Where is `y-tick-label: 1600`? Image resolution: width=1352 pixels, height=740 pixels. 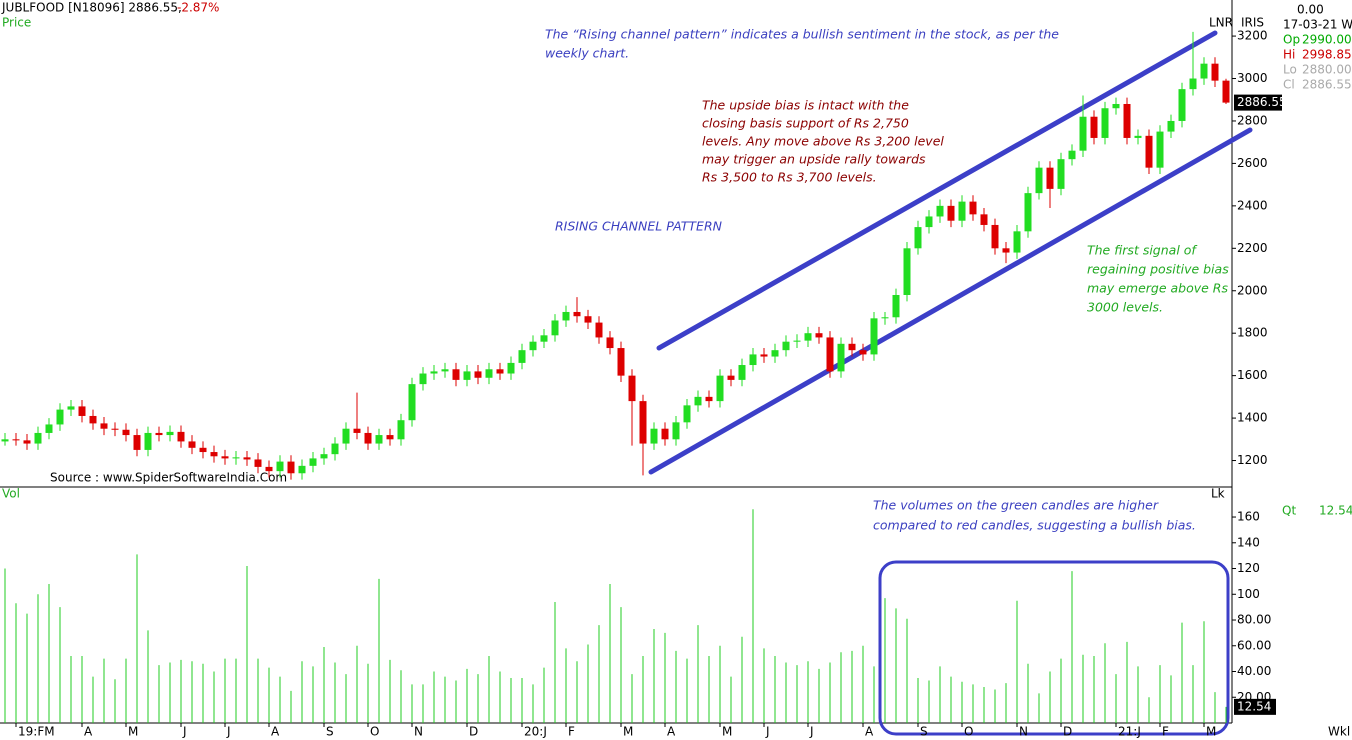
y-tick-label: 1600 is located at coordinates (1252, 375).